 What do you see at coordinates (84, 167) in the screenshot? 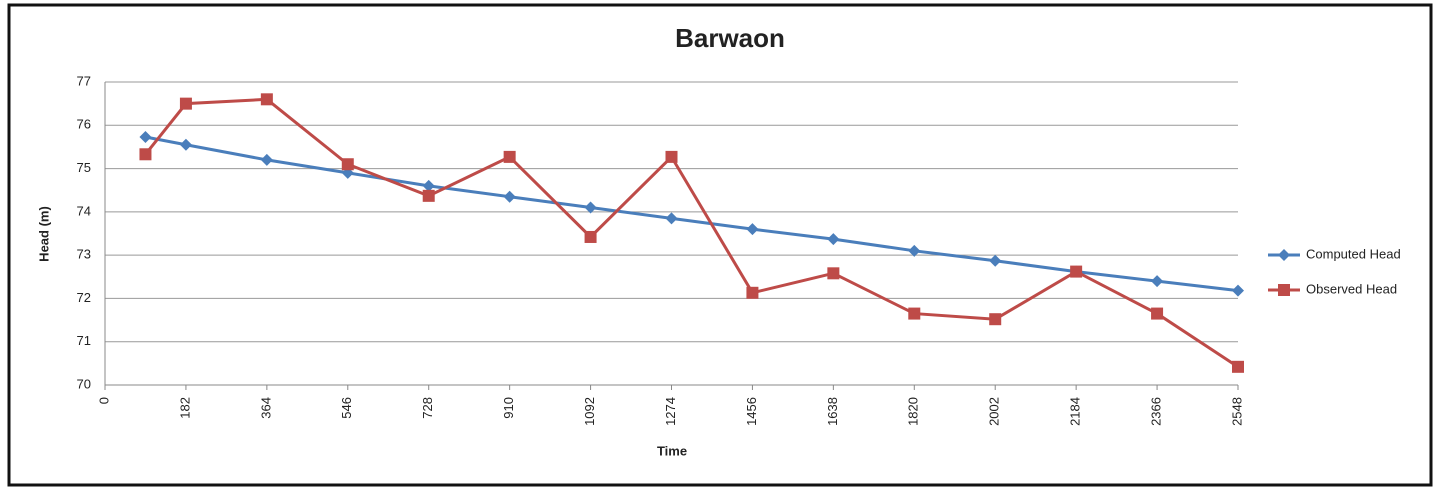
I see `y-tick-label: 75` at bounding box center [84, 167].